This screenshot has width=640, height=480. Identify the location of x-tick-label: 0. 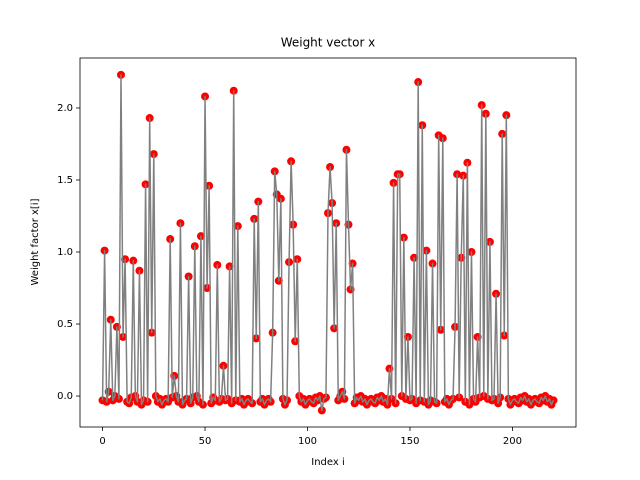
(102, 441).